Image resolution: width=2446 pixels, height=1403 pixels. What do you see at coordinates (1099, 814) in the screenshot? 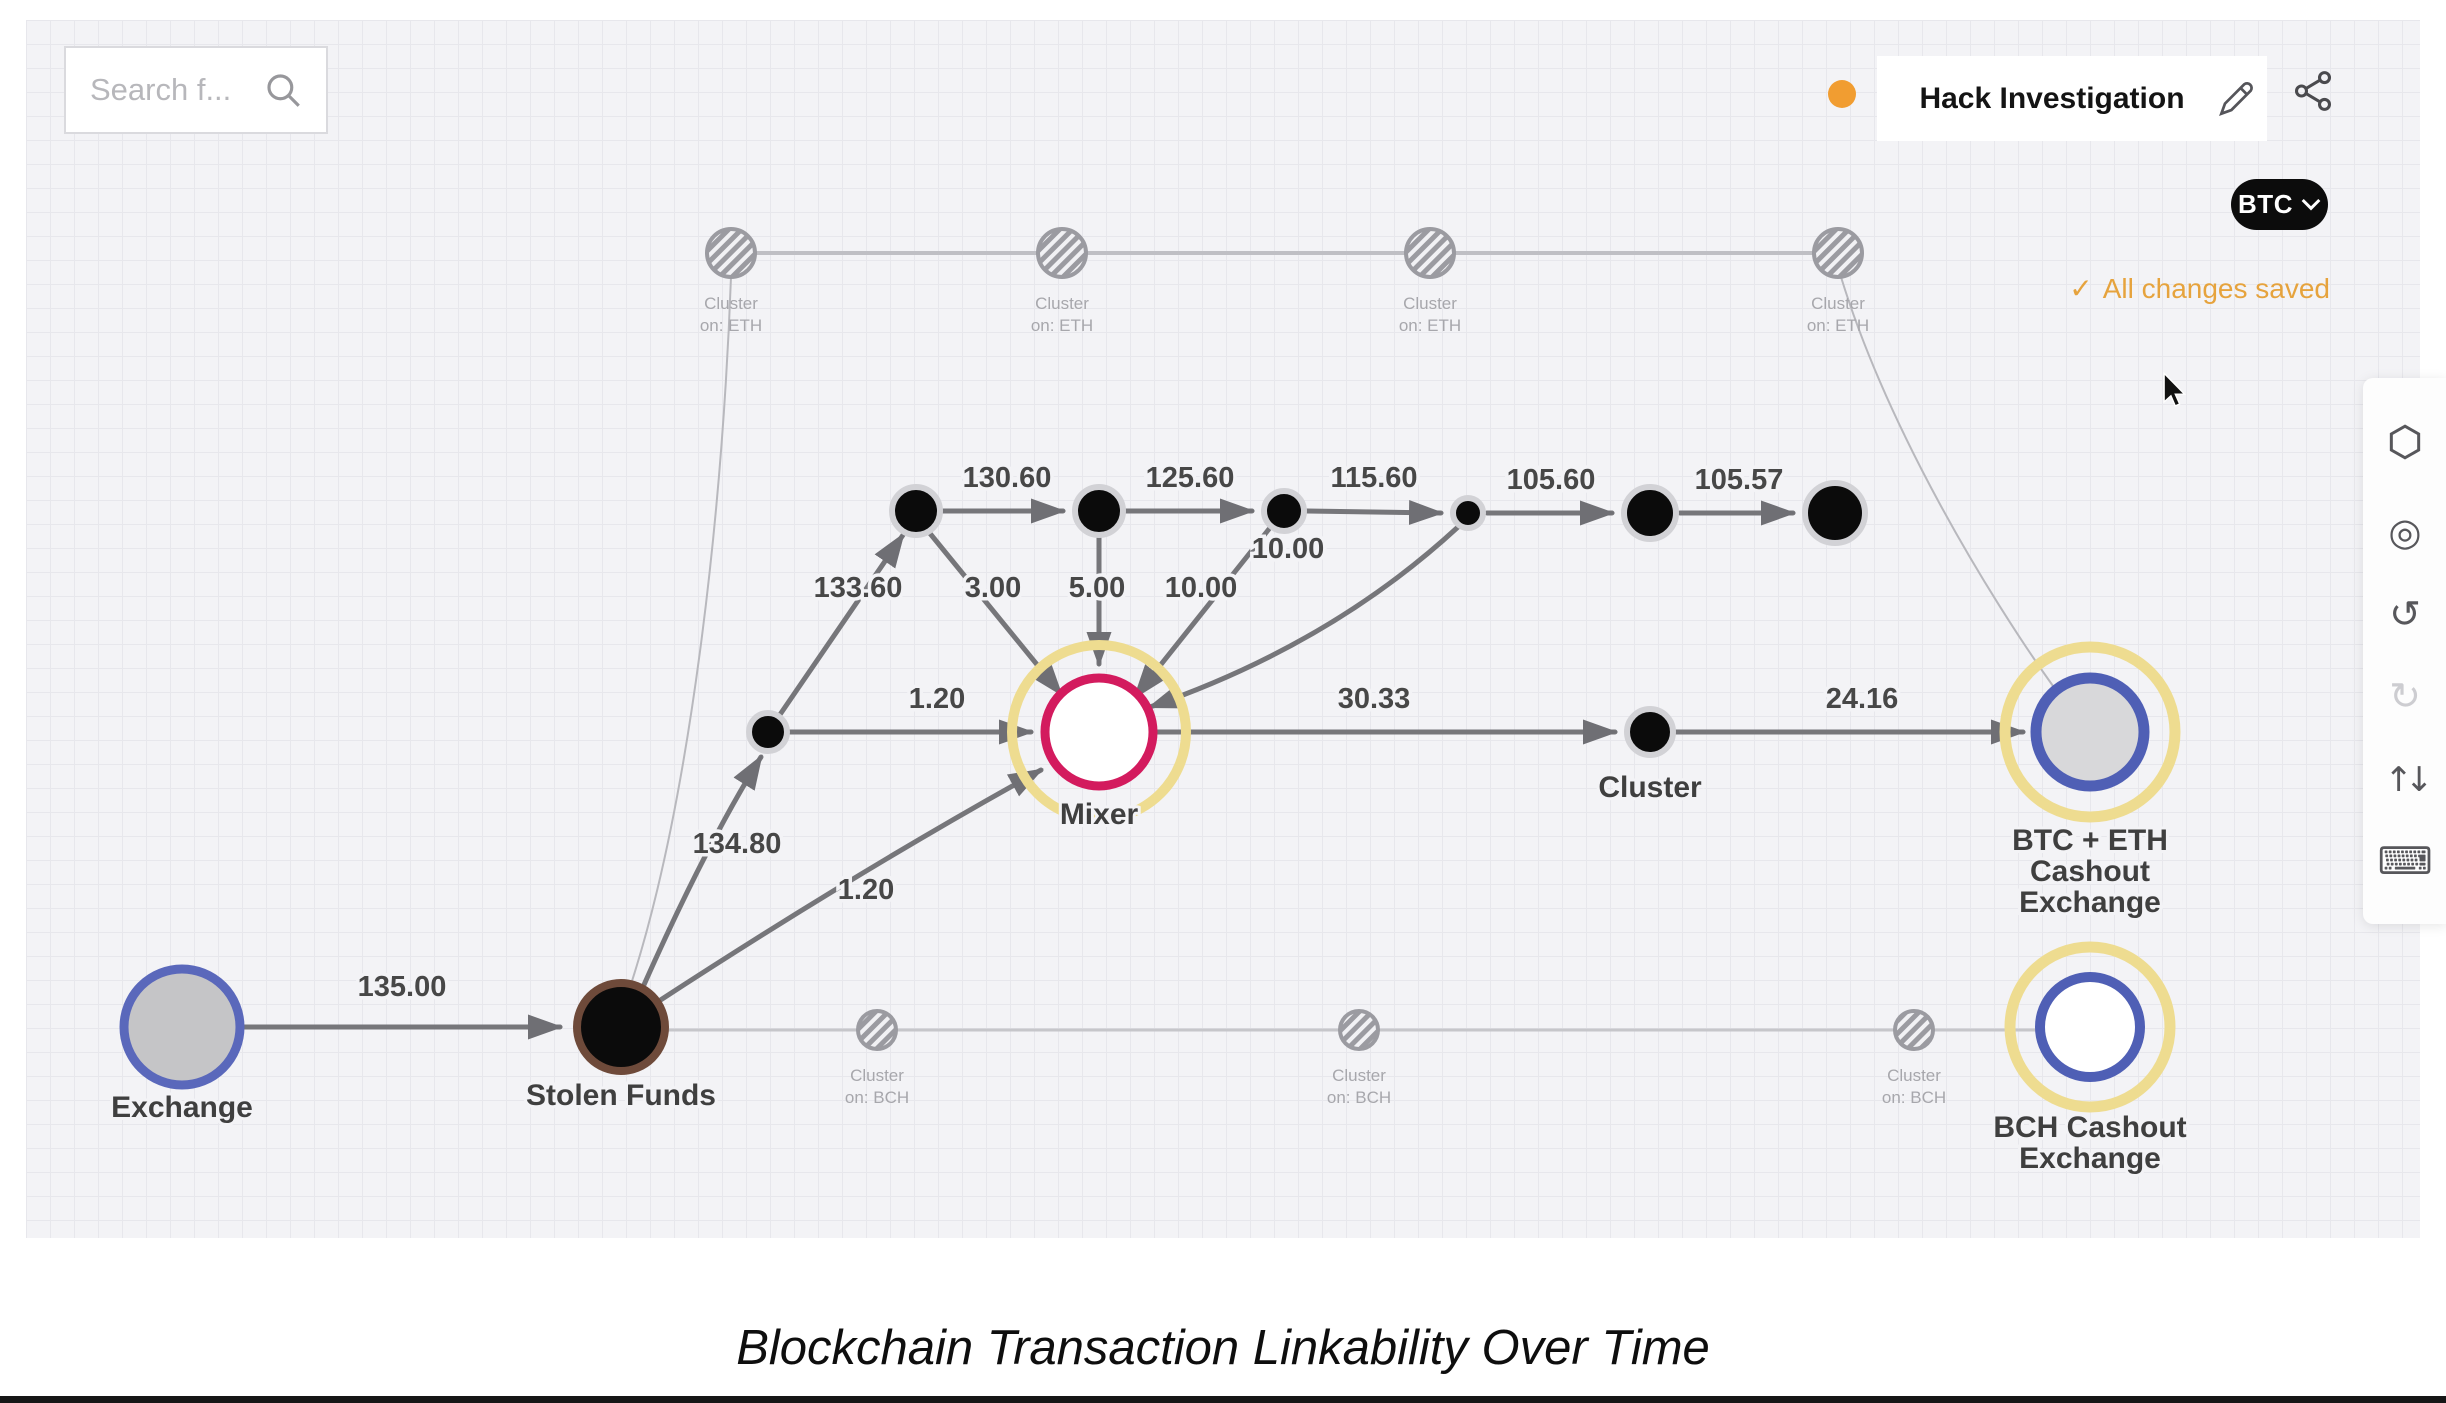
I see `node-label-mixer: Mixer` at bounding box center [1099, 814].